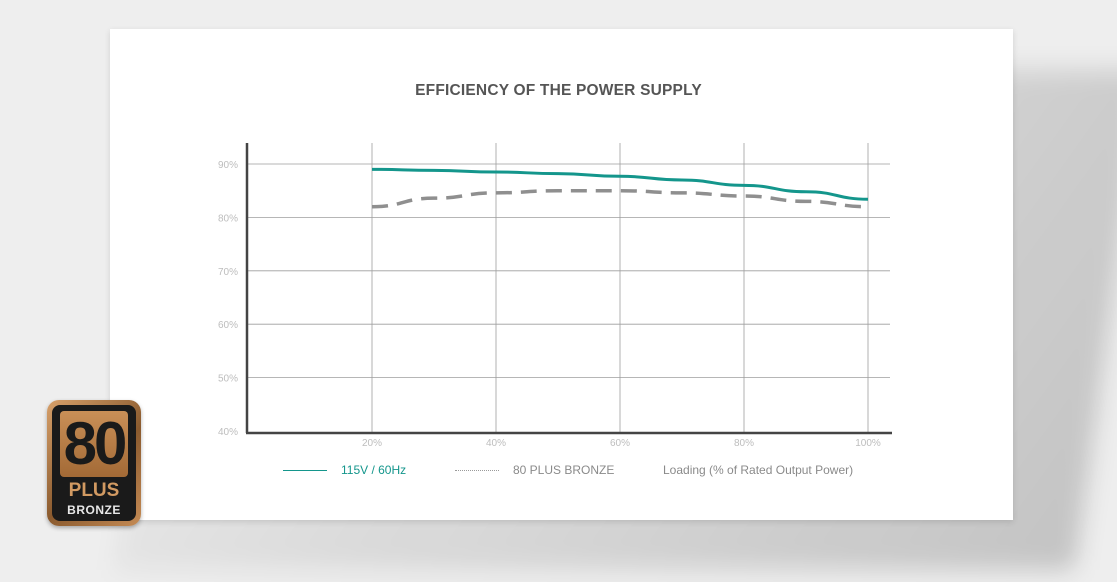 The image size is (1117, 582). I want to click on legend-label-115v: 115V / 60Hz, so click(374, 470).